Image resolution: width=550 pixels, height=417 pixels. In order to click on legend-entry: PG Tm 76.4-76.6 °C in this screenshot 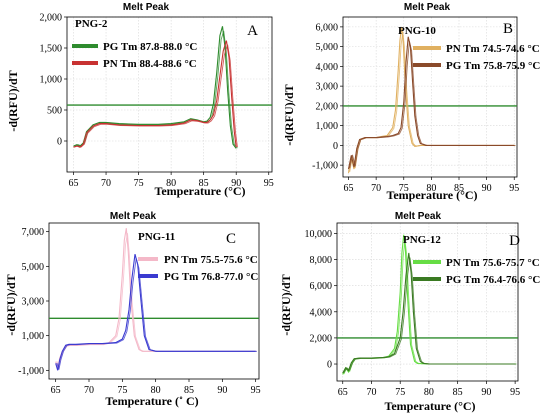, I will do `click(493, 280)`.